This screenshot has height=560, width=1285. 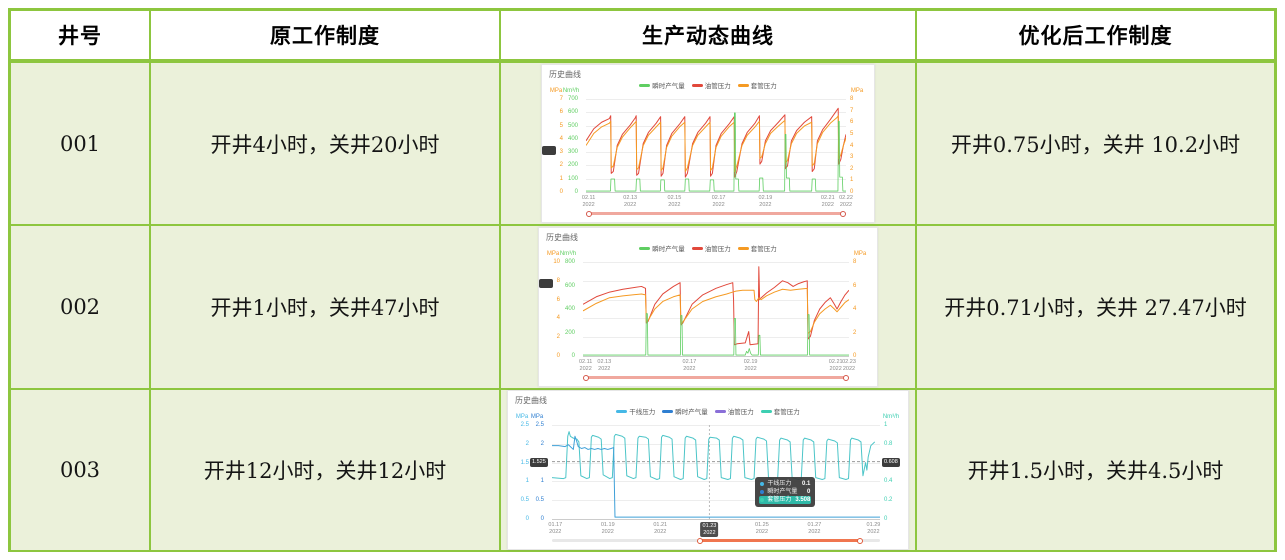 I want to click on original-schedule-002: 开井1小时，关井47小时, so click(x=326, y=308).